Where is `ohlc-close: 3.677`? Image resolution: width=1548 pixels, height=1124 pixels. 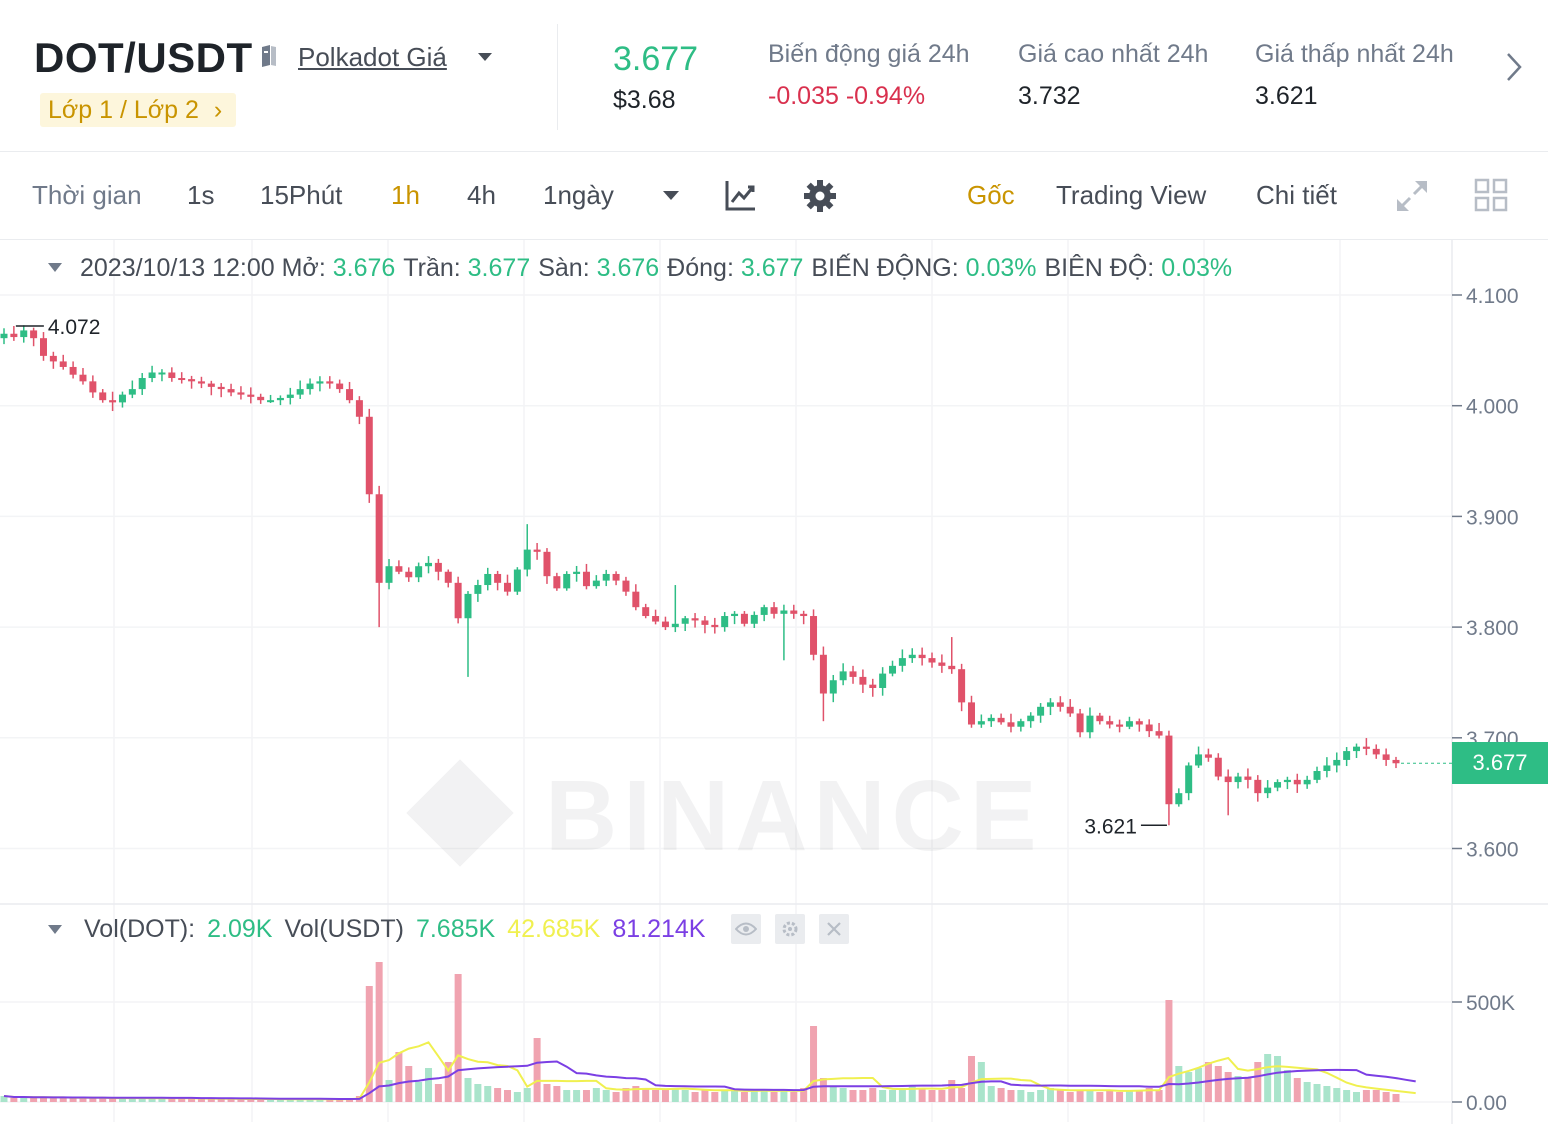
ohlc-close: 3.677 is located at coordinates (772, 268).